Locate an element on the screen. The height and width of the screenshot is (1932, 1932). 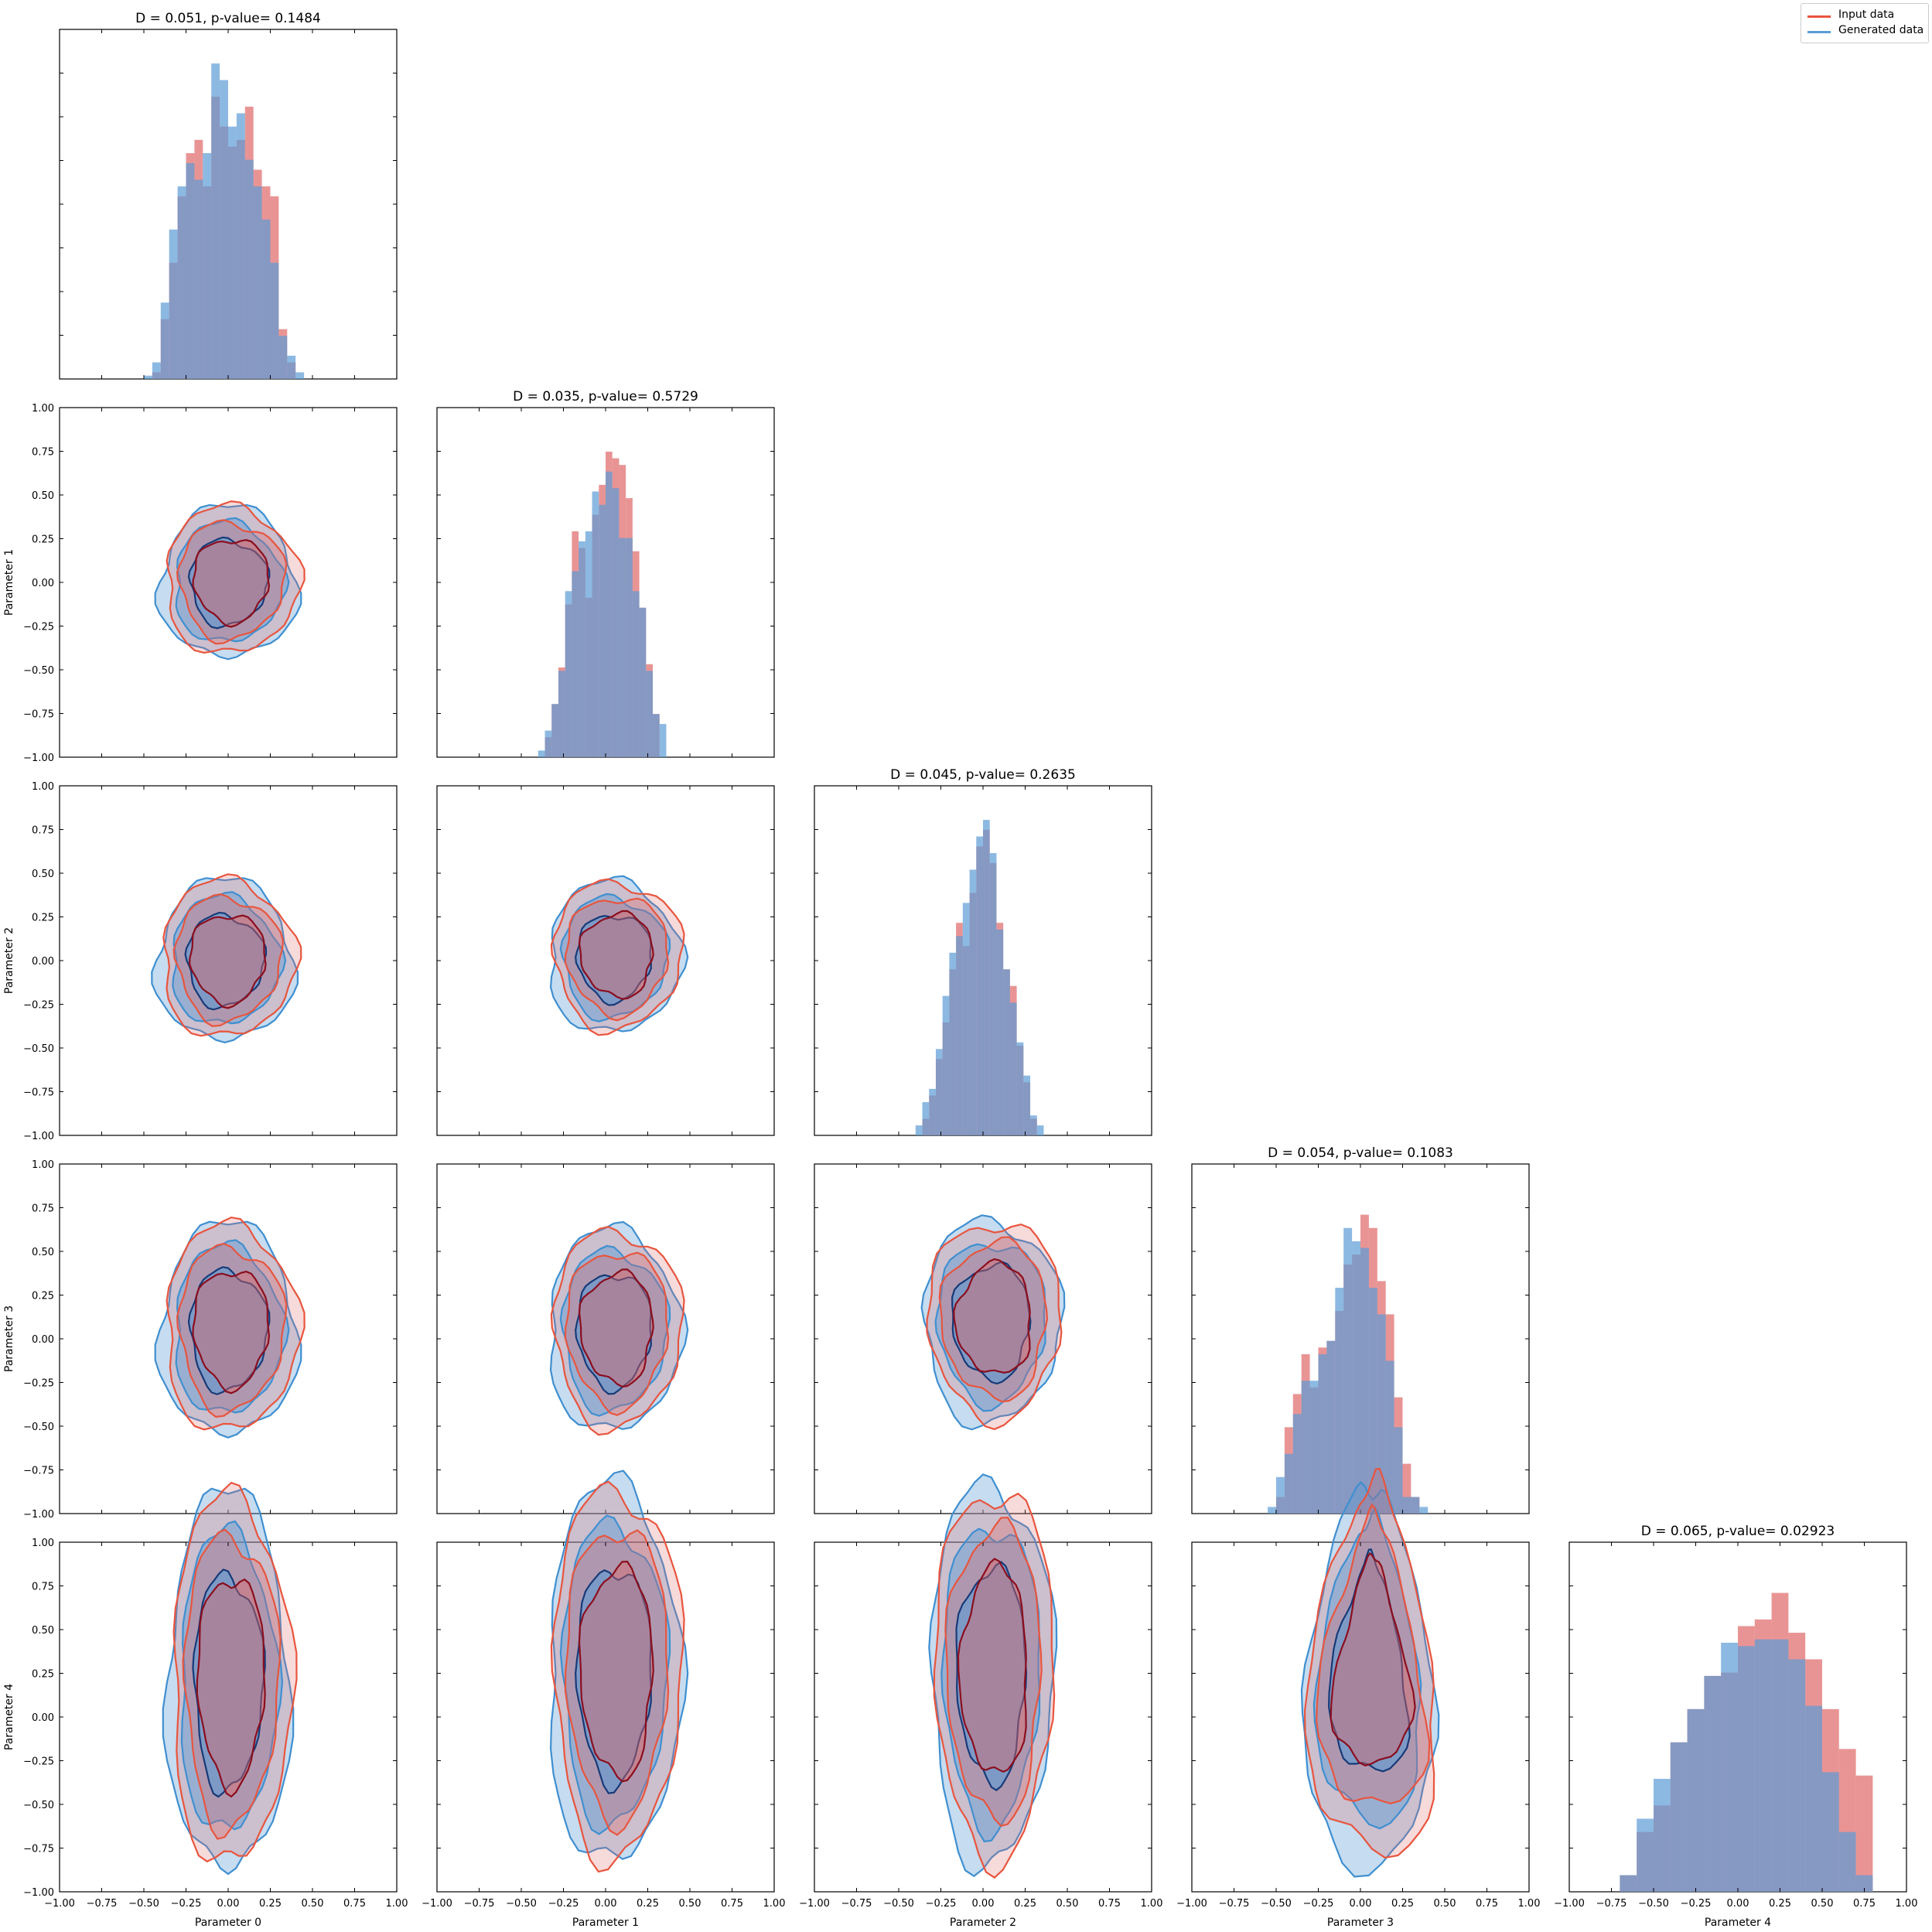
xtick-label-1-3: −0.25 is located at coordinates (563, 1904).